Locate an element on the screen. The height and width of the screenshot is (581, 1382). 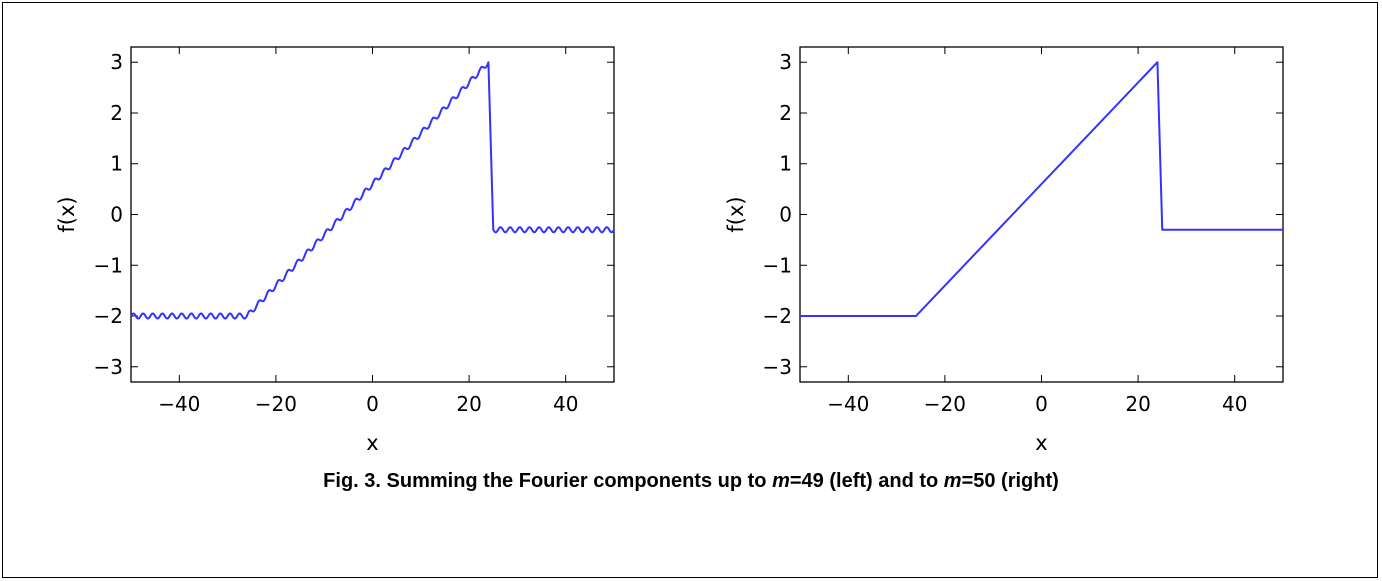
caption-var-m-2: m is located at coordinates (952, 481).